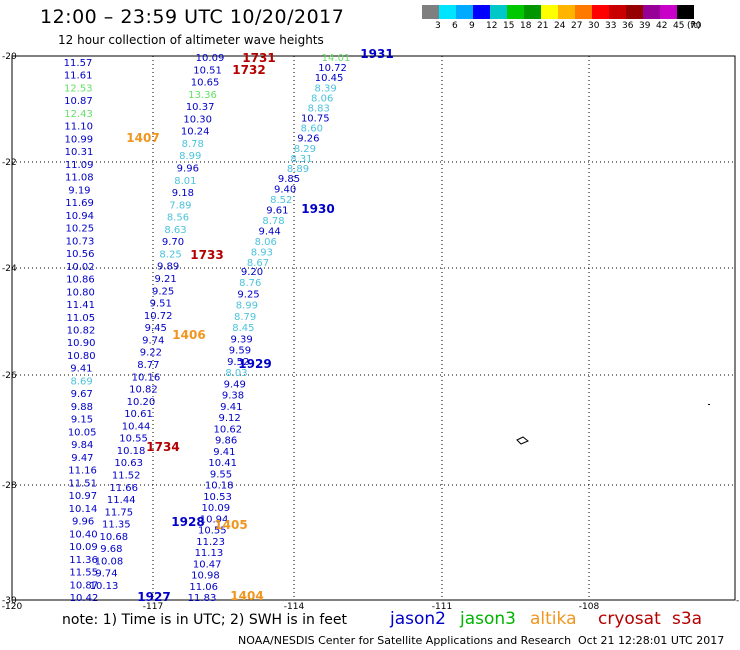 This screenshot has height=650, width=740. I want to click on colorbar-label: 9, so click(472, 26).